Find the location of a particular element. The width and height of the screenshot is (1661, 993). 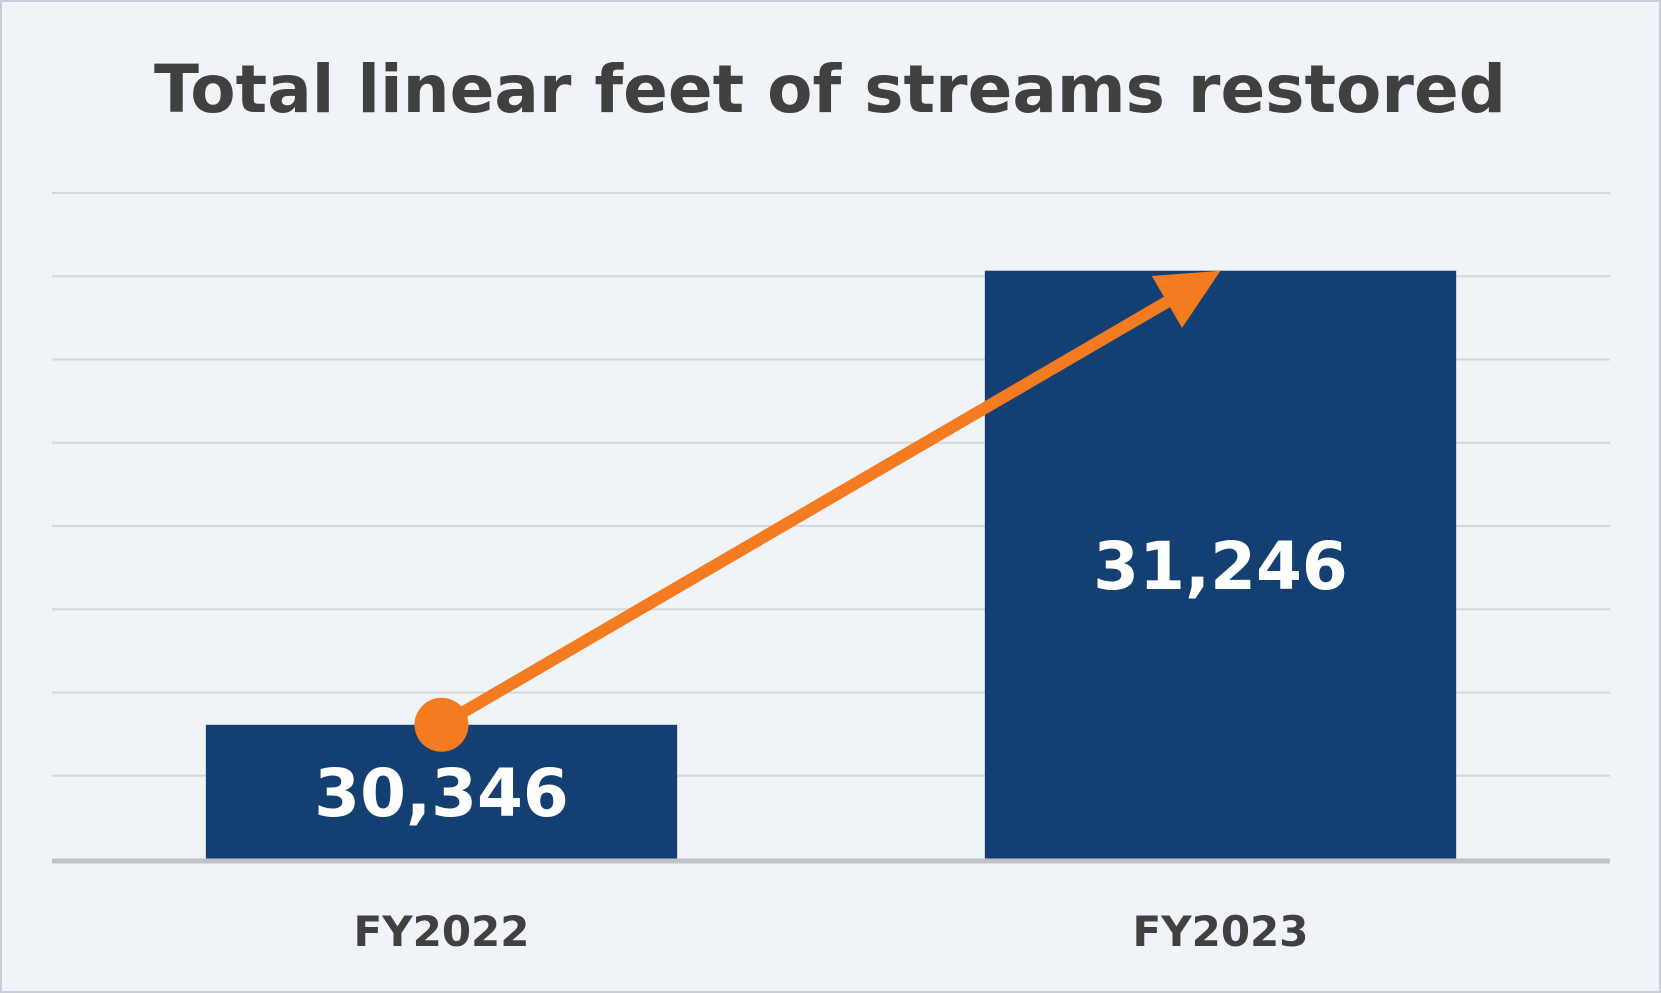

value-label: 30,346 is located at coordinates (441, 793).